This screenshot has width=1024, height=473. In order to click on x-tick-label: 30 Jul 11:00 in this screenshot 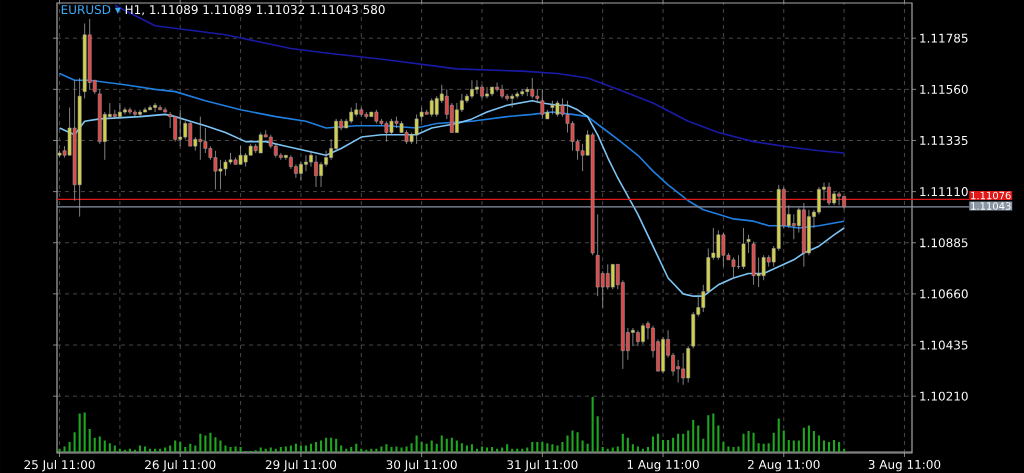, I will do `click(421, 465)`.